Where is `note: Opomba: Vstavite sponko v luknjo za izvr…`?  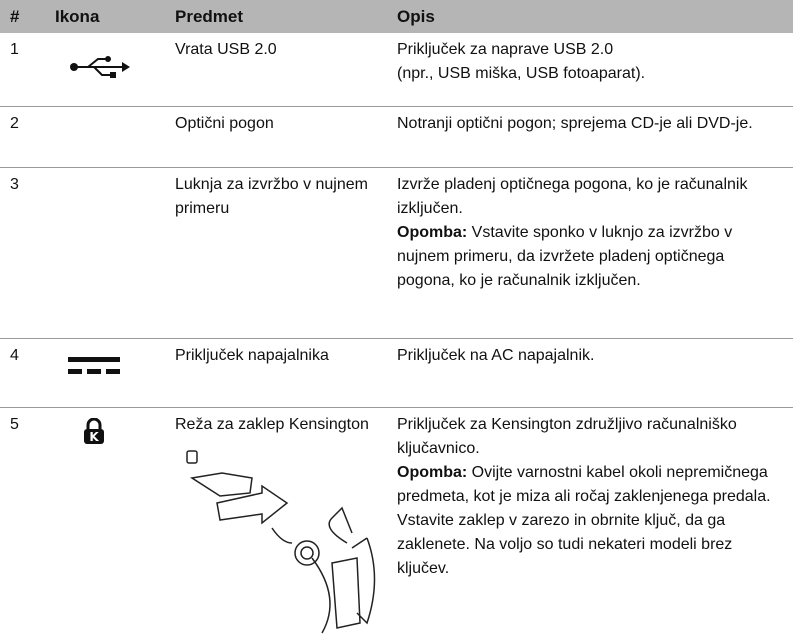 note: Opomba: Vstavite sponko v luknjo za izvr… is located at coordinates (591, 257).